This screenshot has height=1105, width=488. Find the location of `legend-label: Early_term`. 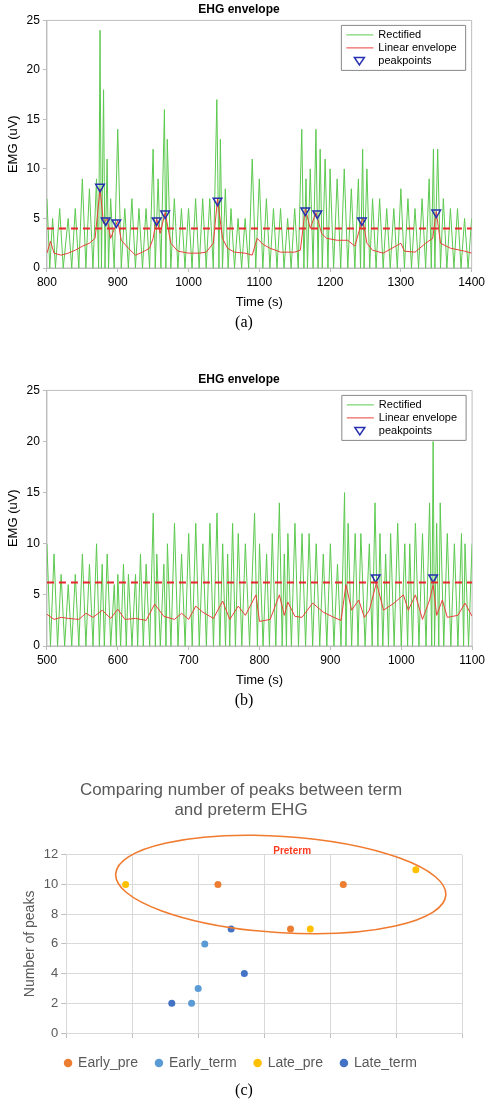

legend-label: Early_term is located at coordinates (202, 1061).